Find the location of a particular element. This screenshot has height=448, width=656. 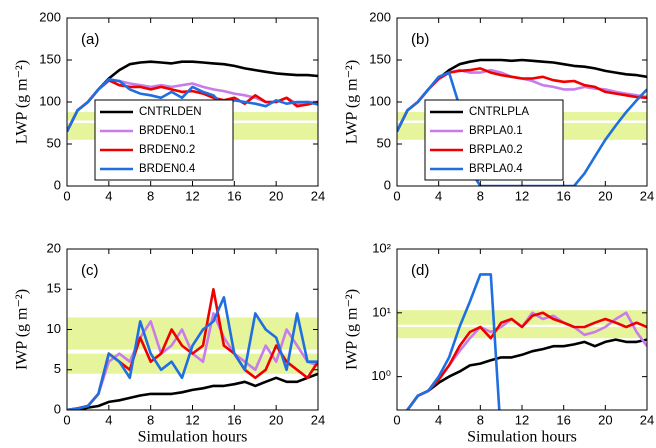

legend-label: BRPLA0.1 is located at coordinates (496, 131).